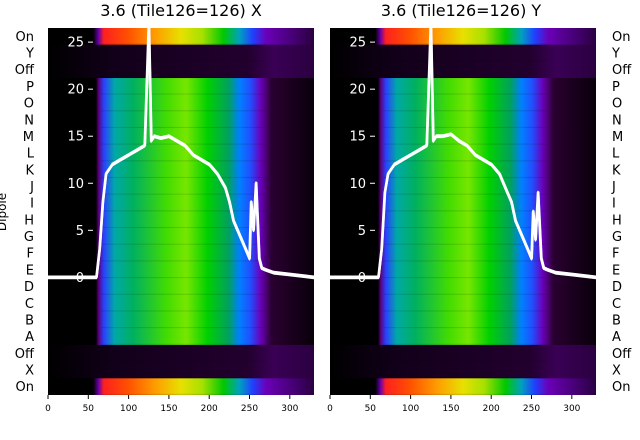 This screenshot has height=440, width=640. Describe the element at coordinates (617, 137) in the screenshot. I see `row-label: M` at that location.